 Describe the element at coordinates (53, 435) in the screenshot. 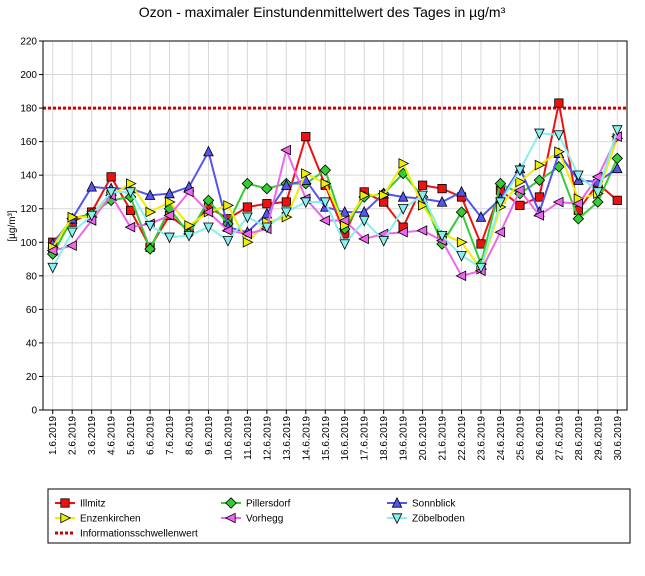

I see `x-tick-label: 1.6.2019` at that location.